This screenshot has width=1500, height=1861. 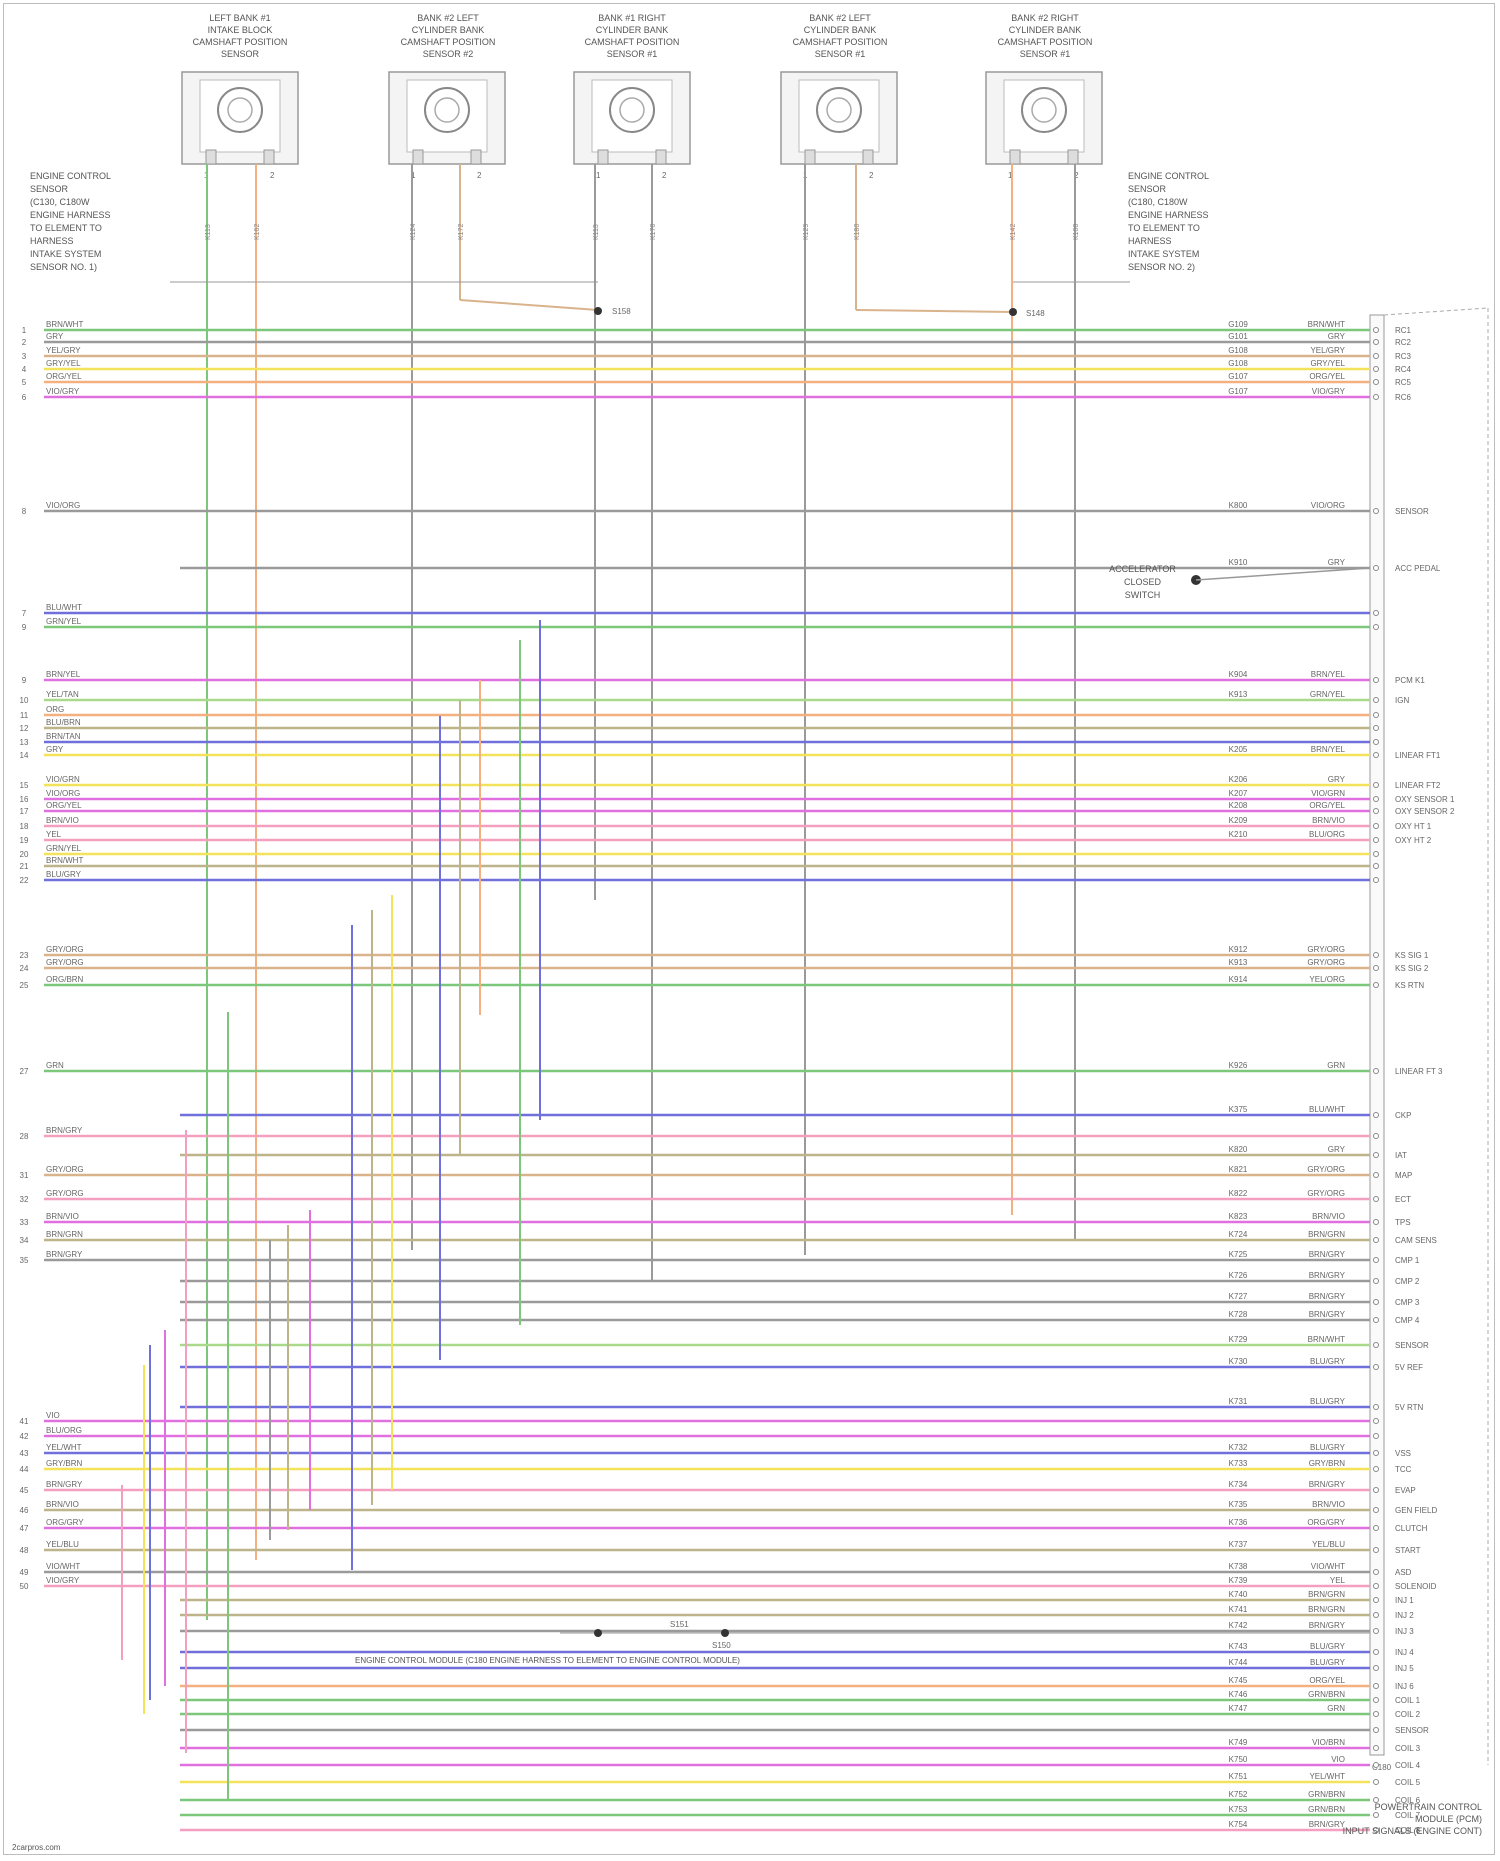 I want to click on pcm-terminal: INJ 4, so click(x=1404, y=1652).